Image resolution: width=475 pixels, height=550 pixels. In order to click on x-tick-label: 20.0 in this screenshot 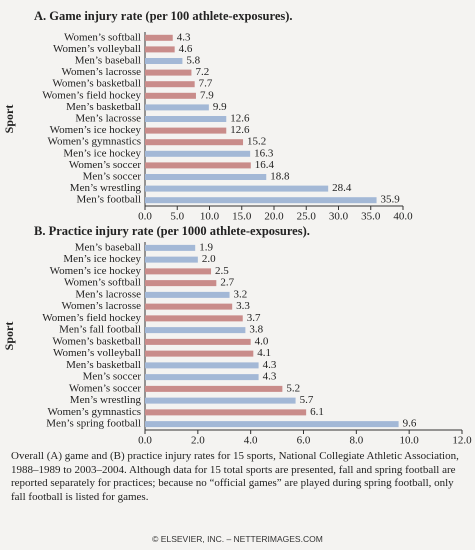, I will do `click(274, 217)`.